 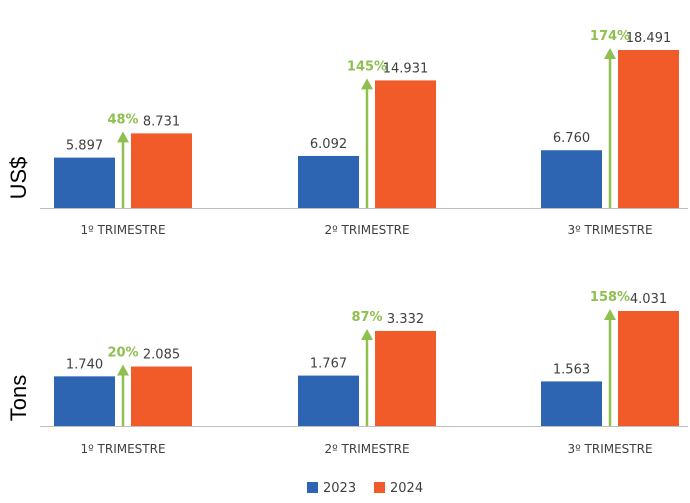 I want to click on value-label-2024: 14.931, so click(x=406, y=68).